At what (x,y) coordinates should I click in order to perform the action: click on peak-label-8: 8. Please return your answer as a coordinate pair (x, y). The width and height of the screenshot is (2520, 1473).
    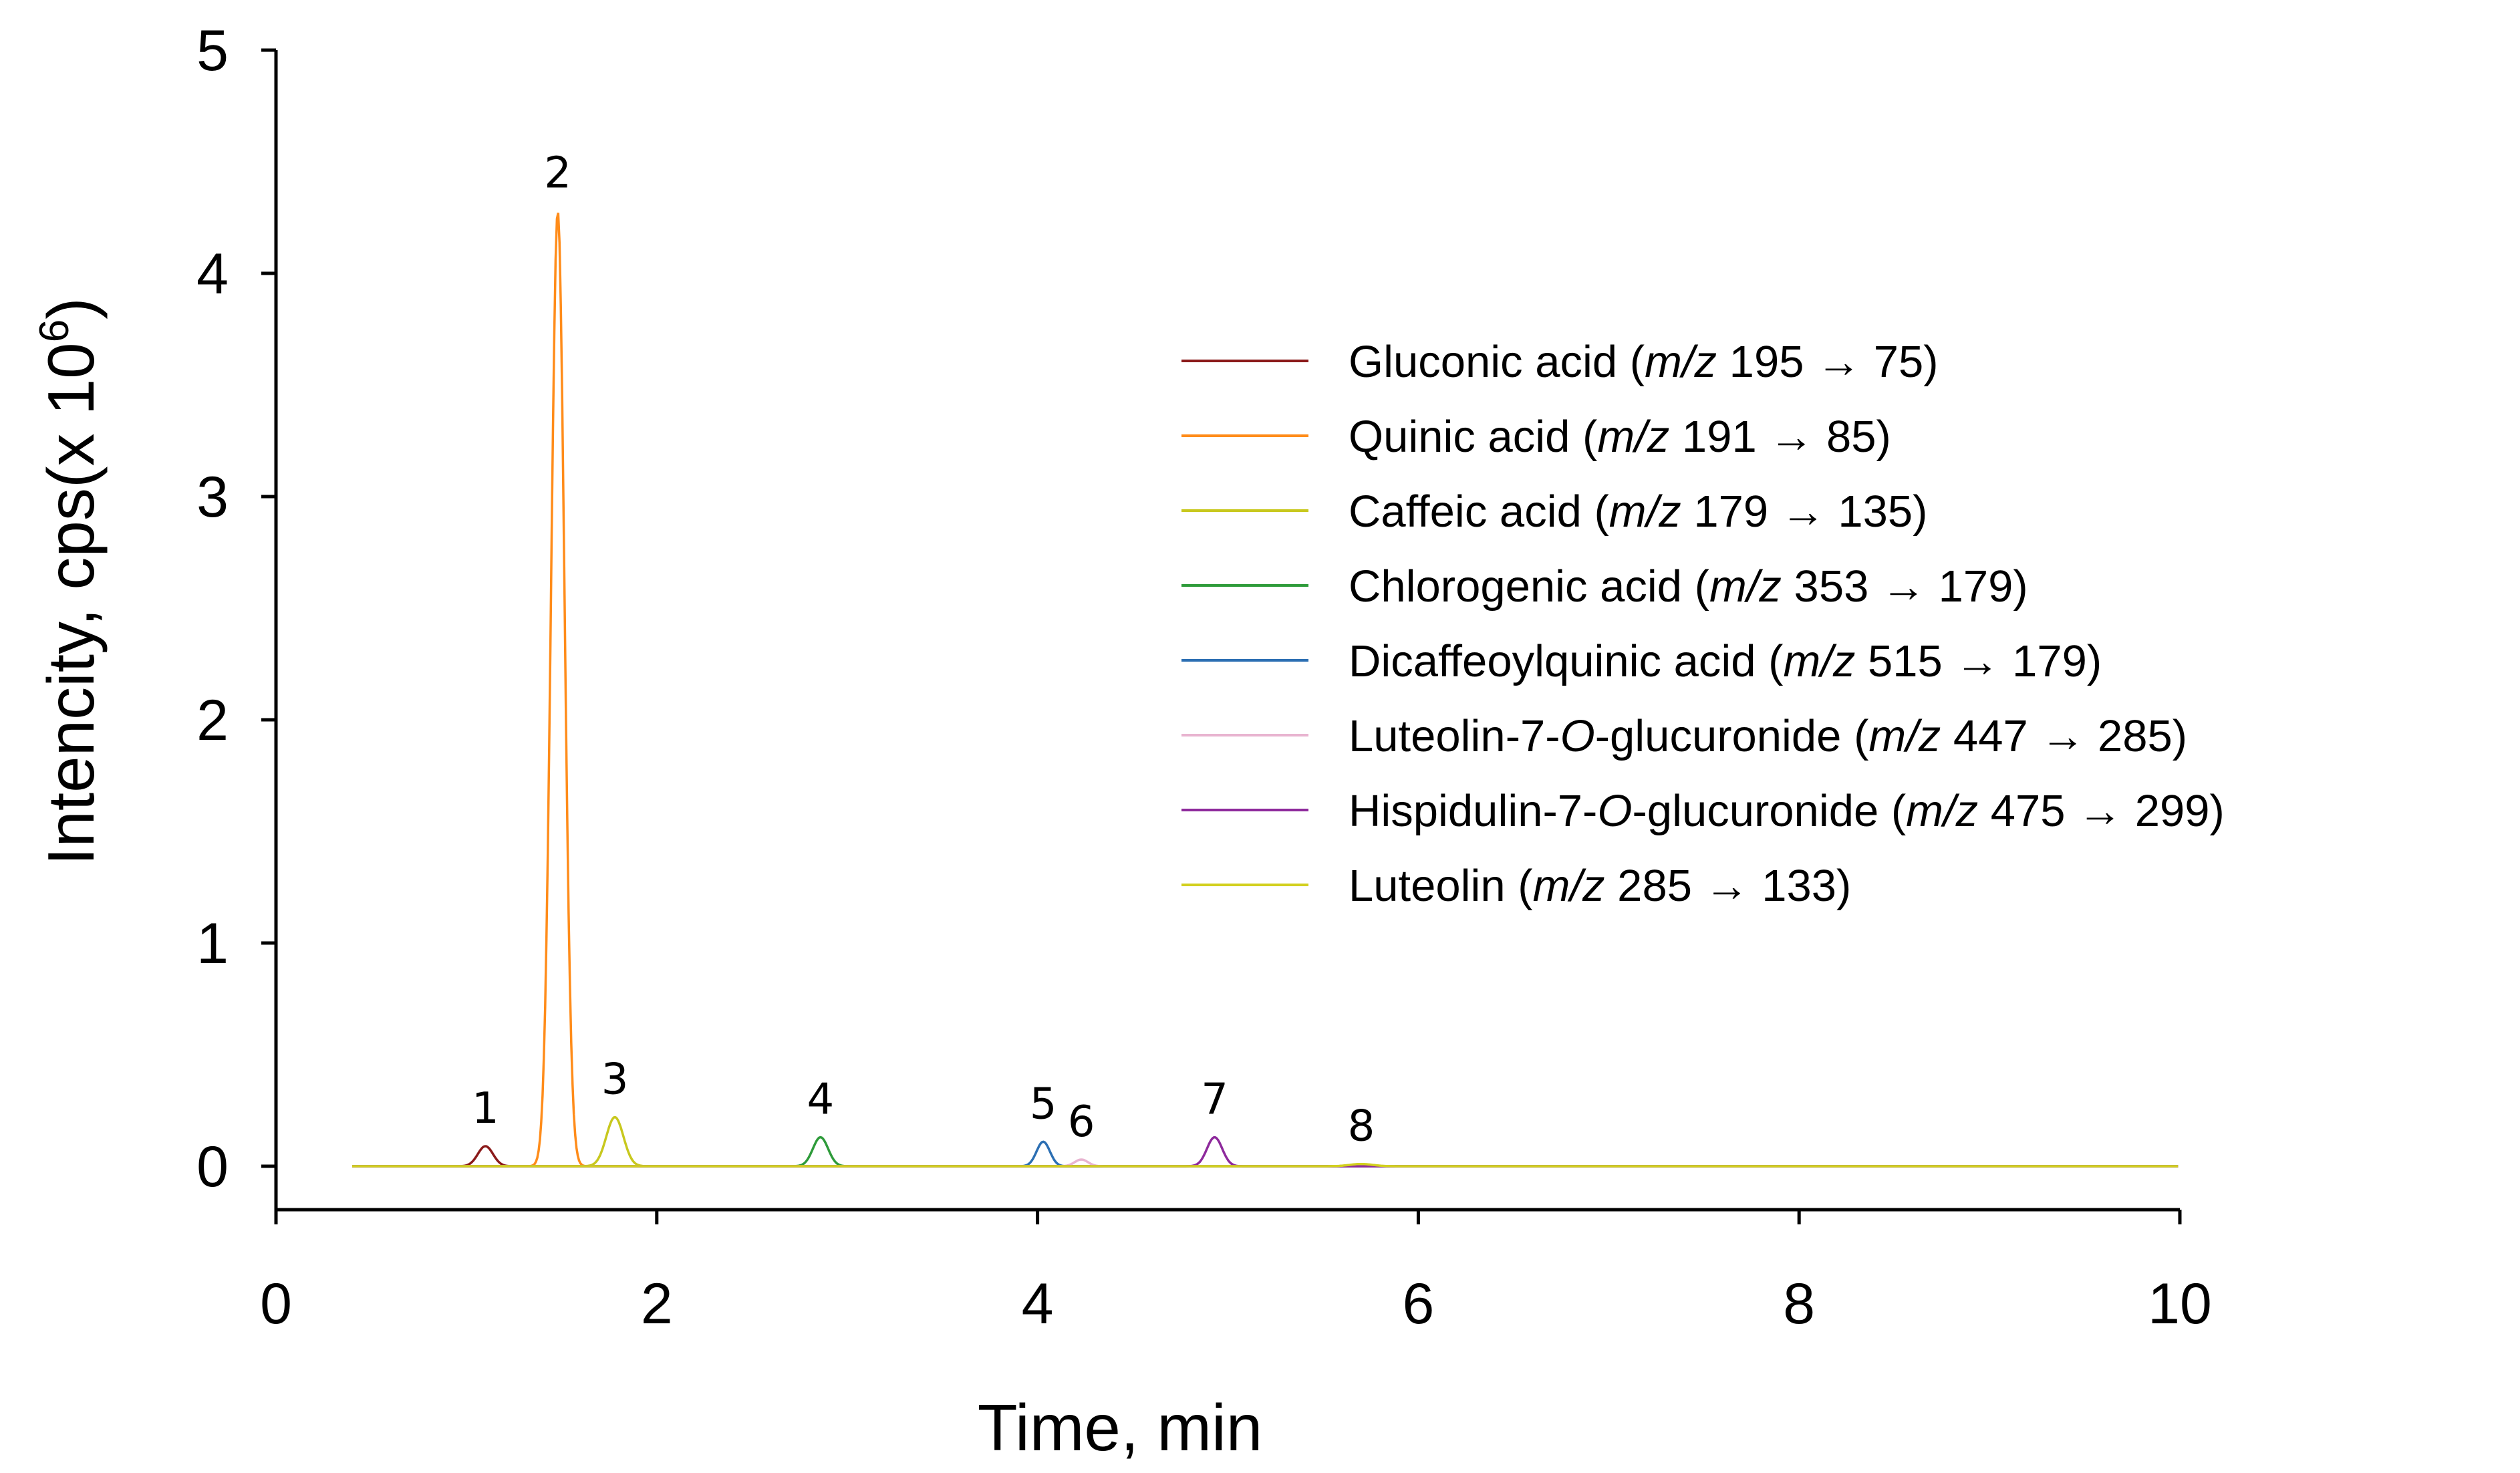
    Looking at the image, I should click on (1361, 1127).